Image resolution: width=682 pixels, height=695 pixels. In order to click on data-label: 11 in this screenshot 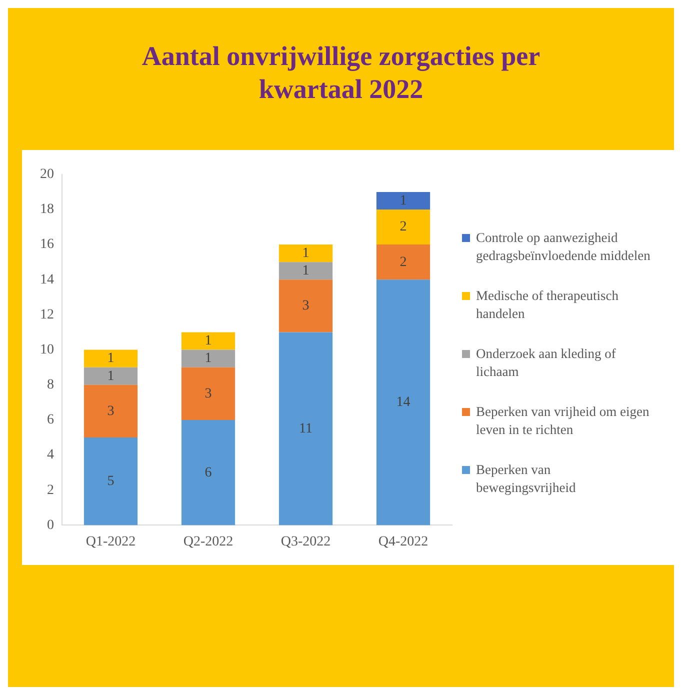, I will do `click(305, 428)`.